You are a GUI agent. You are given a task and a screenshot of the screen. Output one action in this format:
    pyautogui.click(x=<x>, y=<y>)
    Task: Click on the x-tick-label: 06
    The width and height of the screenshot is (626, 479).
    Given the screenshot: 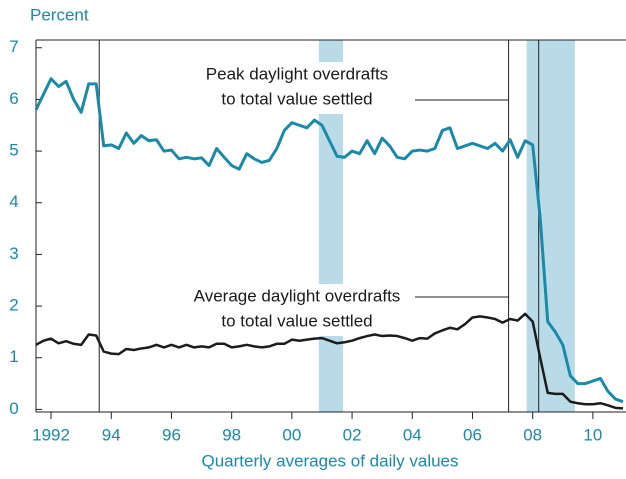 What is the action you would take?
    pyautogui.click(x=472, y=434)
    